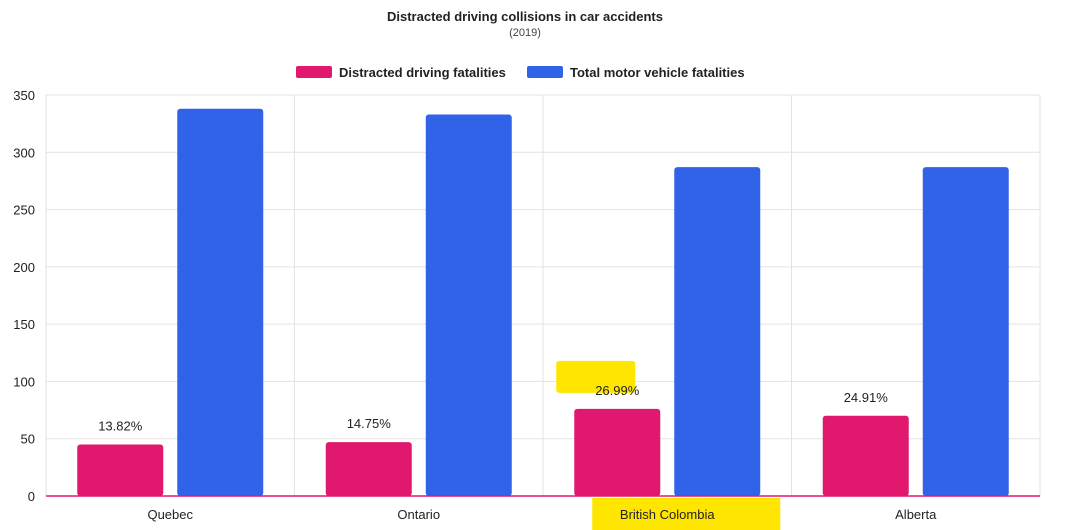 This screenshot has width=1080, height=530. I want to click on x-tick-label: Ontario, so click(418, 514).